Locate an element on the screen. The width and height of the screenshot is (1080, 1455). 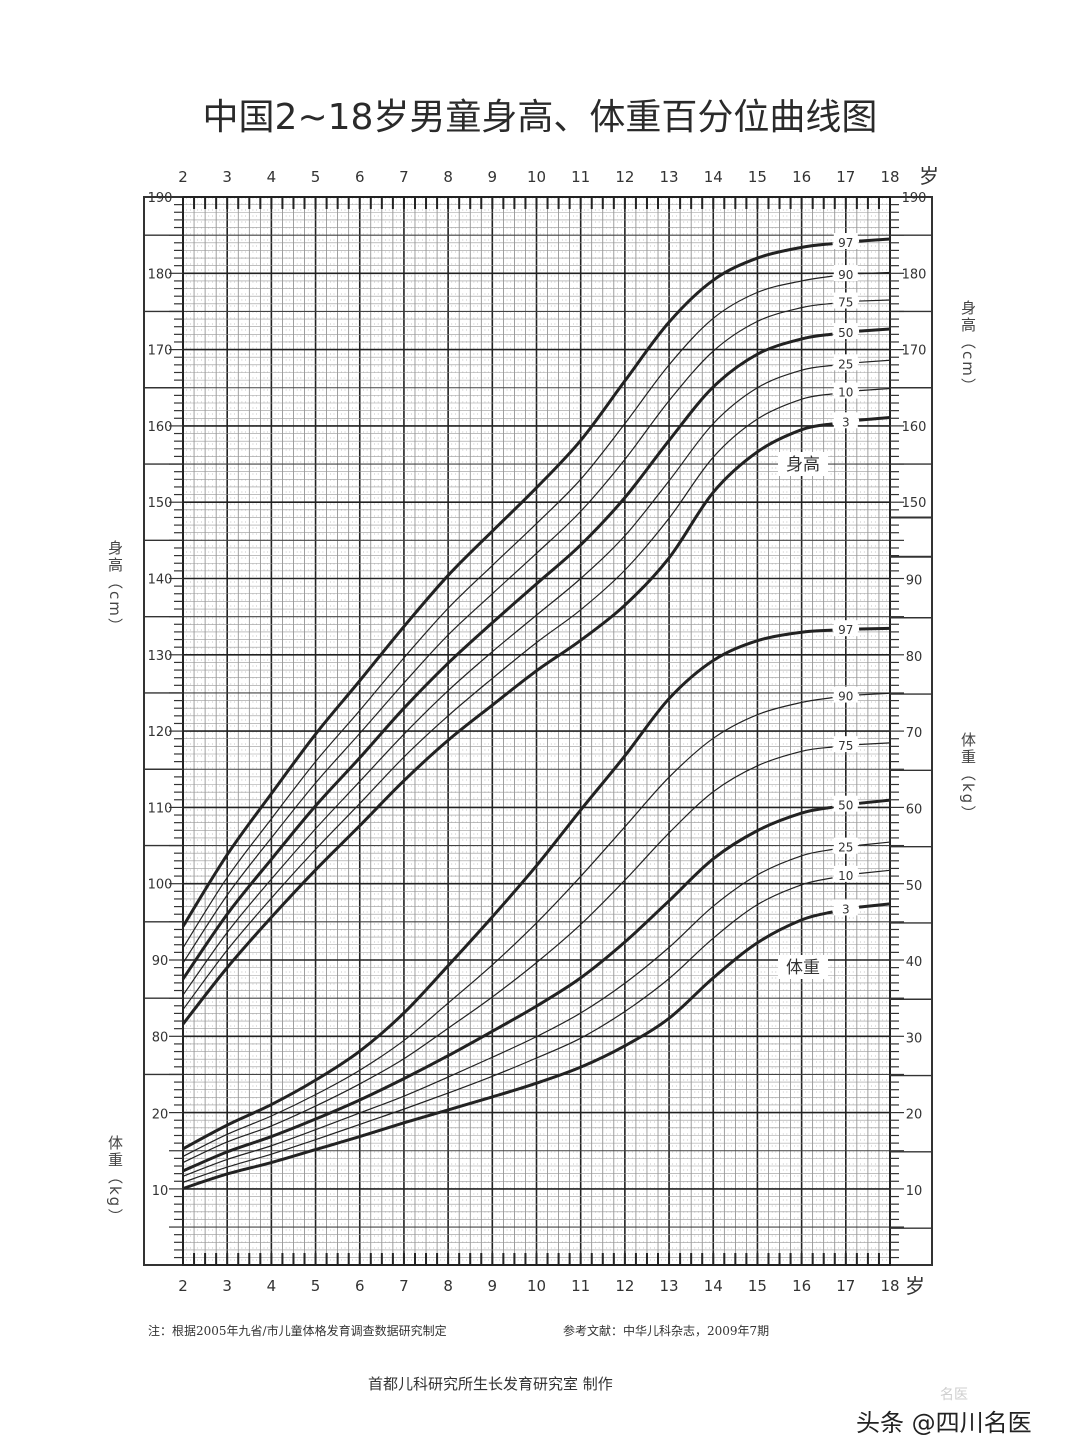
svg-text: 100 is located at coordinates (160, 885).